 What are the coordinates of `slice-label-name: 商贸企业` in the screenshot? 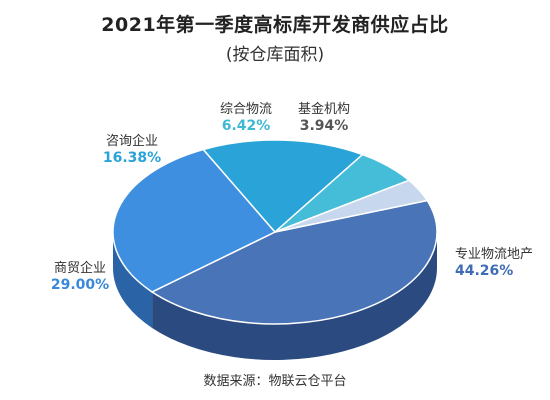 It's located at (80, 268).